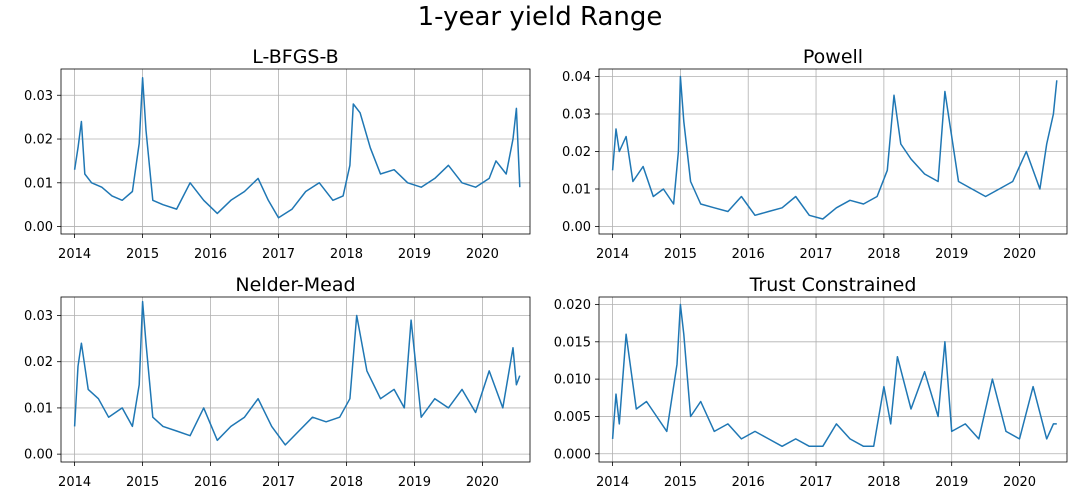  What do you see at coordinates (833, 285) in the screenshot?
I see `subplot-title: Trust Constrained` at bounding box center [833, 285].